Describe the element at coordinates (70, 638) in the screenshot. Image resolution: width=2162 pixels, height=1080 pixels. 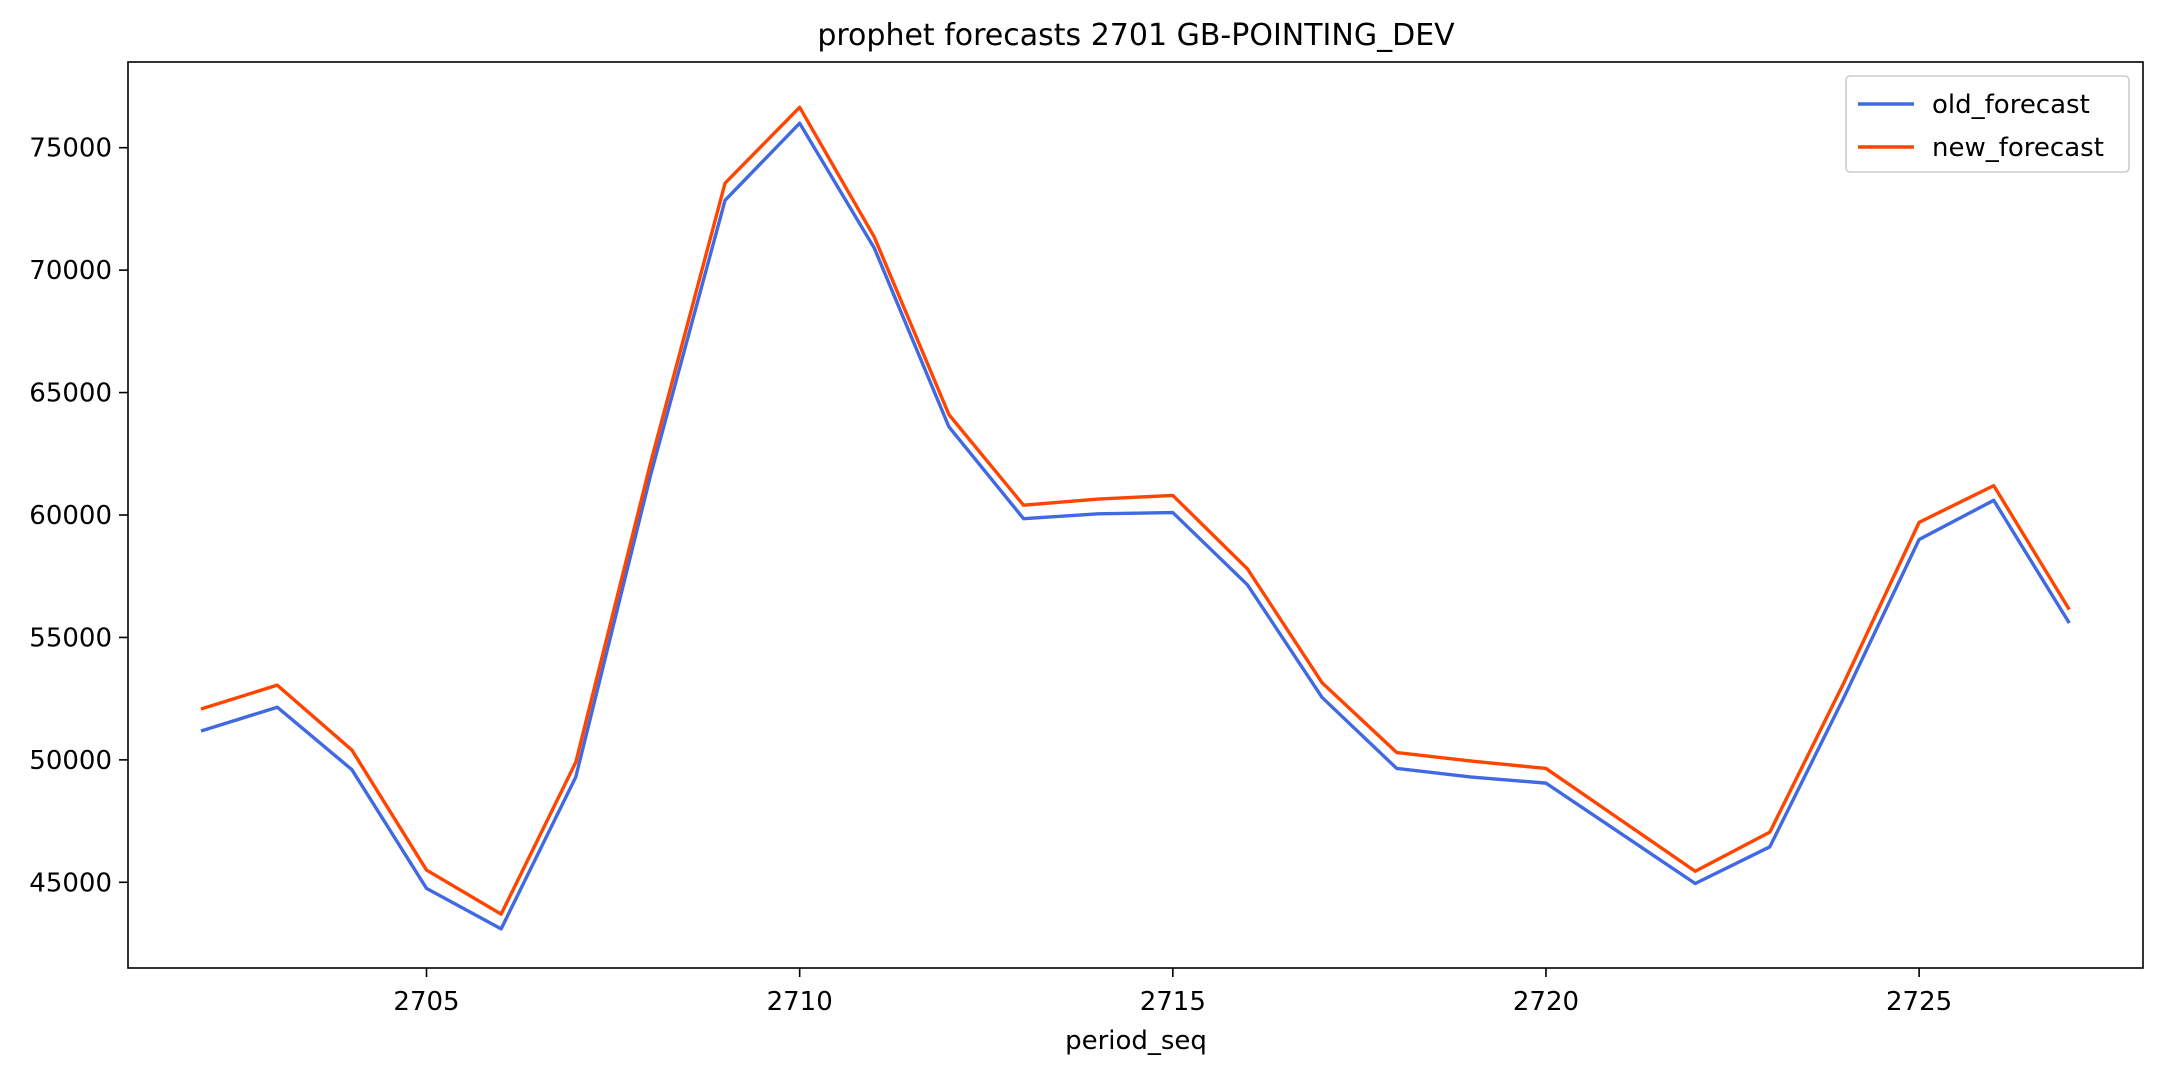
I see `y-tick-label: 55000` at that location.